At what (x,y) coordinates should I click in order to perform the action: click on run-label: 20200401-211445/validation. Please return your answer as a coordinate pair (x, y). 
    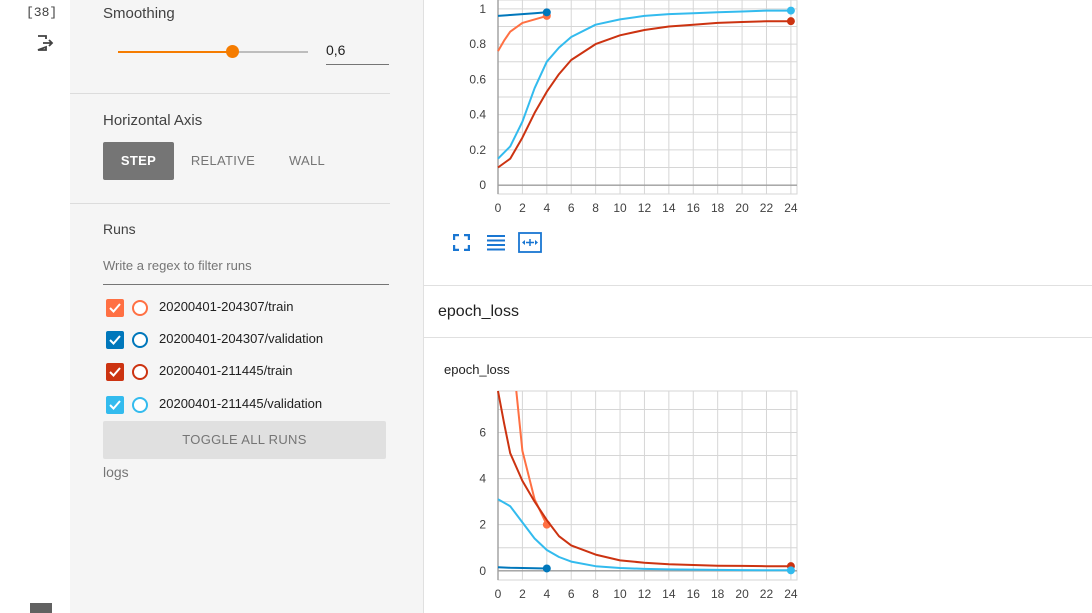
    Looking at the image, I should click on (241, 403).